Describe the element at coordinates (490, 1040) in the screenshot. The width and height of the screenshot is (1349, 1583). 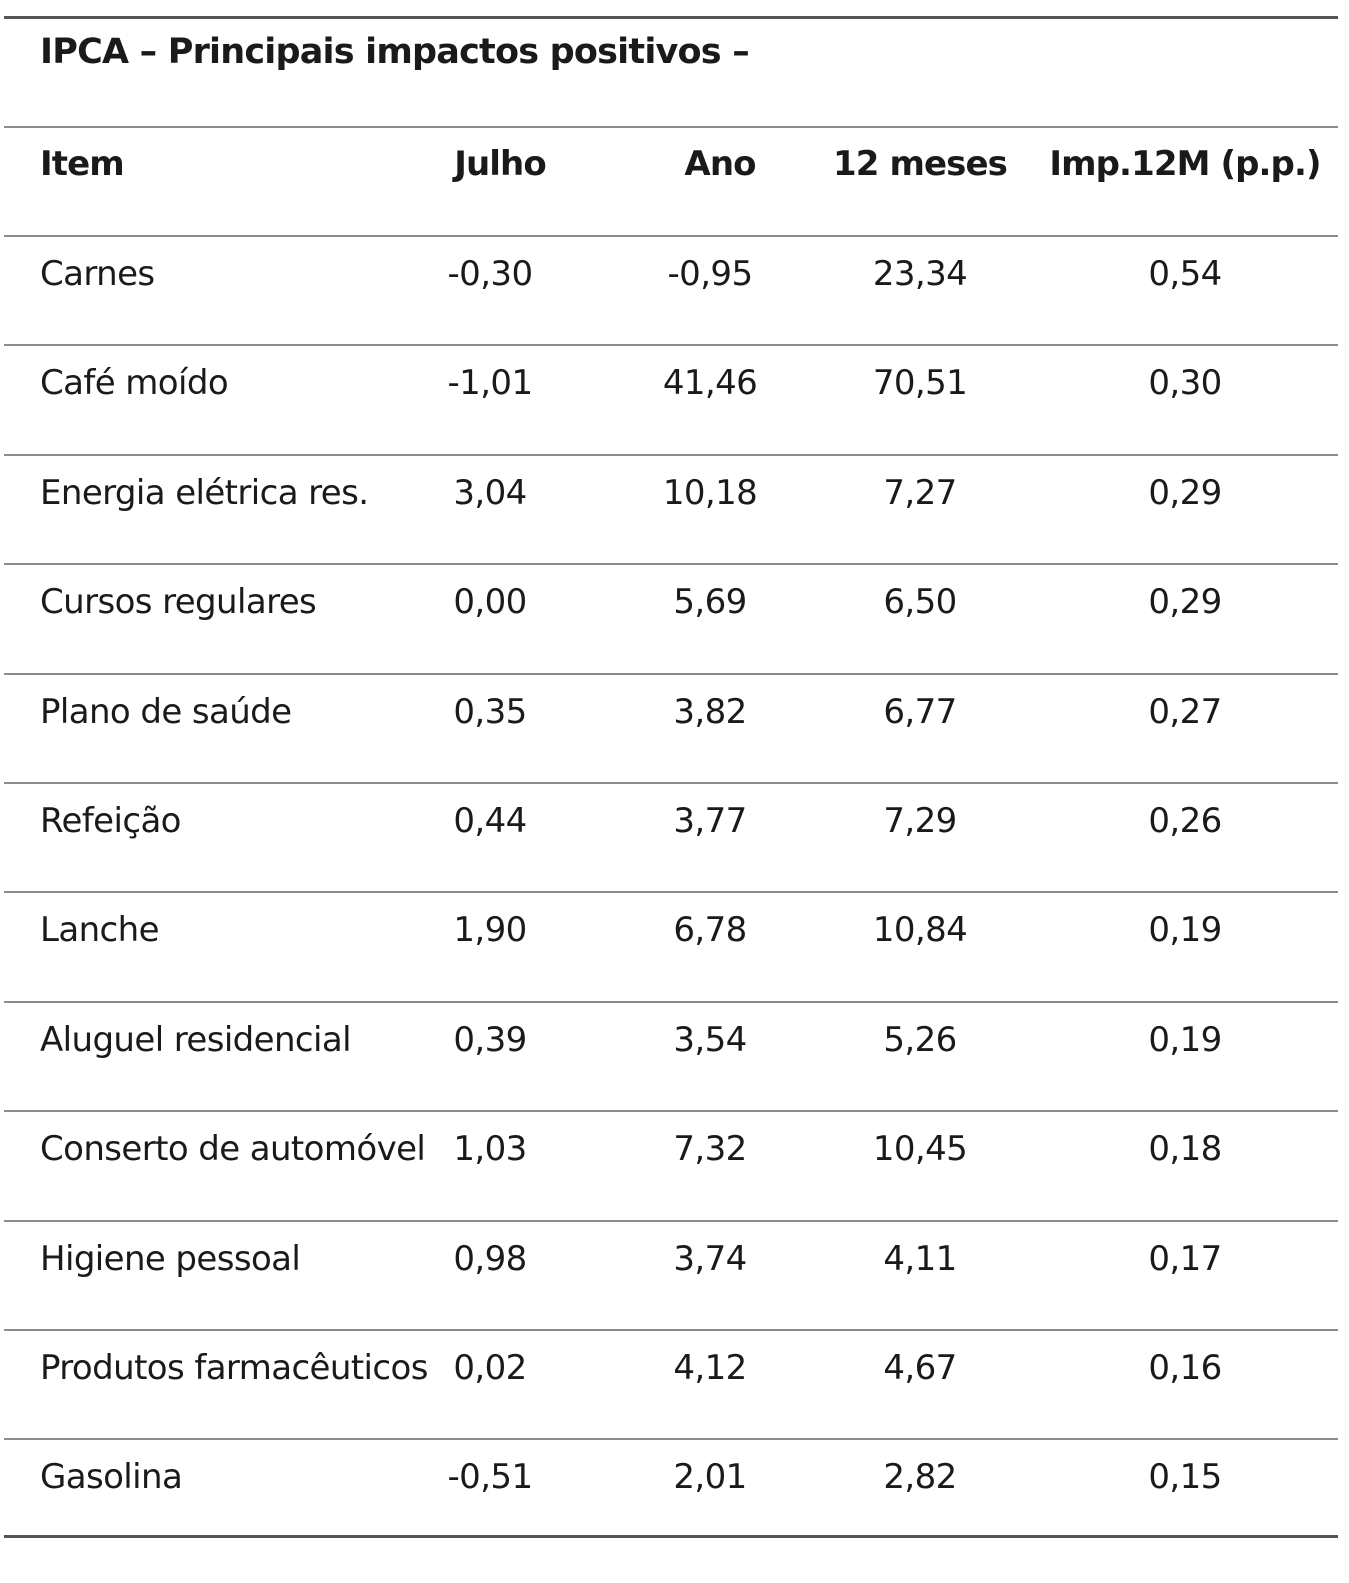
I see `cell-julho: 0,39` at that location.